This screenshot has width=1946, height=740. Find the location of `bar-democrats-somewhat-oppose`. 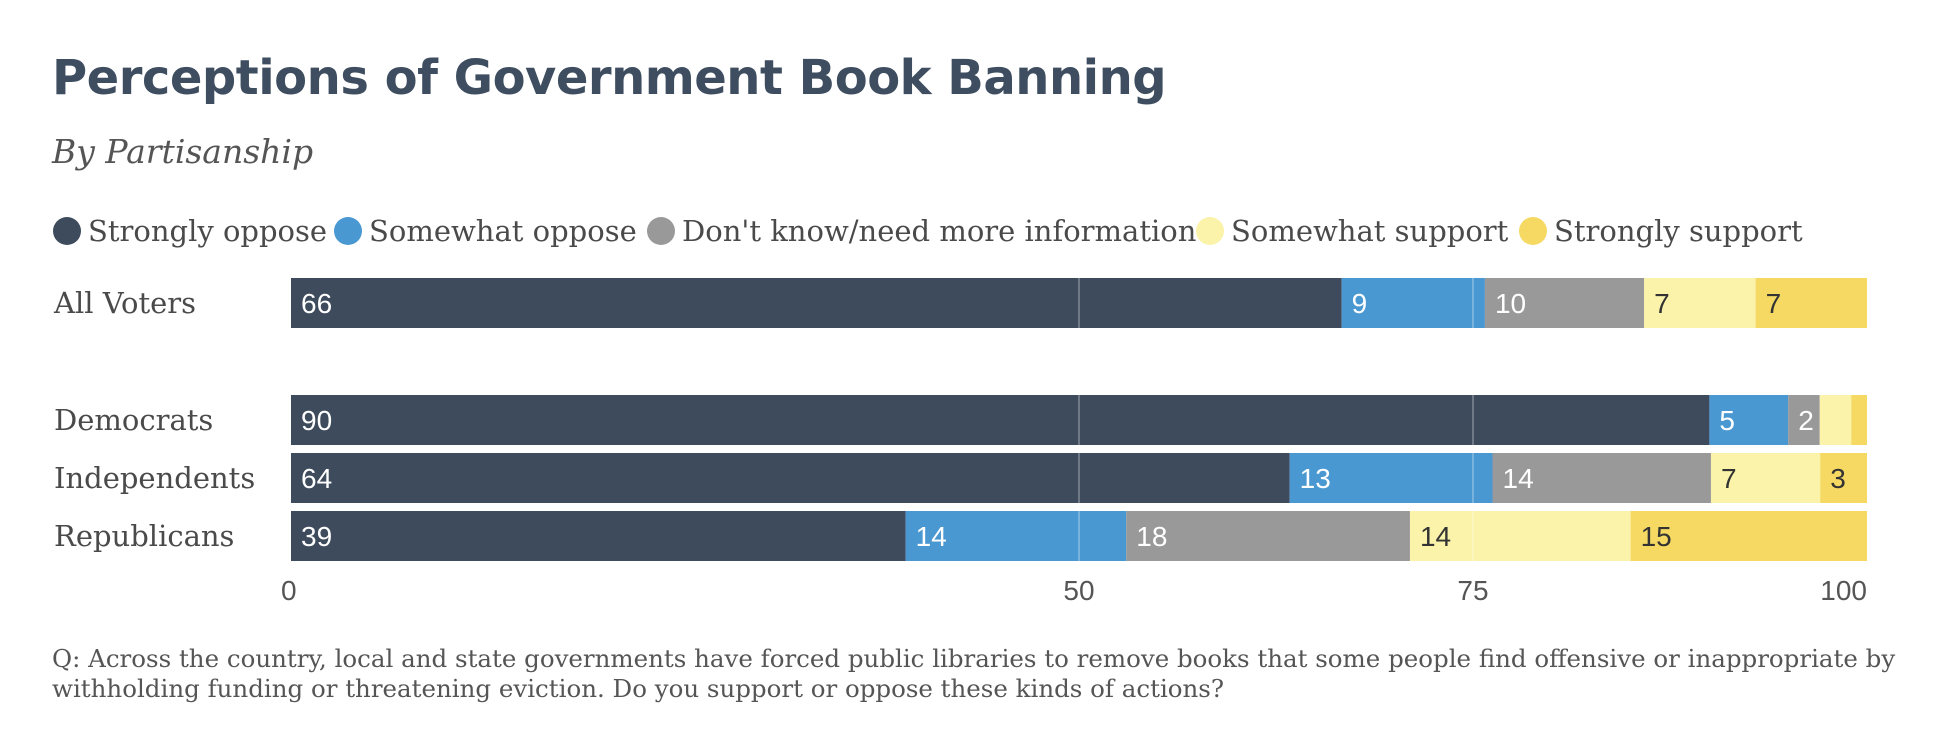

bar-democrats-somewhat-oppose is located at coordinates (1749, 420).